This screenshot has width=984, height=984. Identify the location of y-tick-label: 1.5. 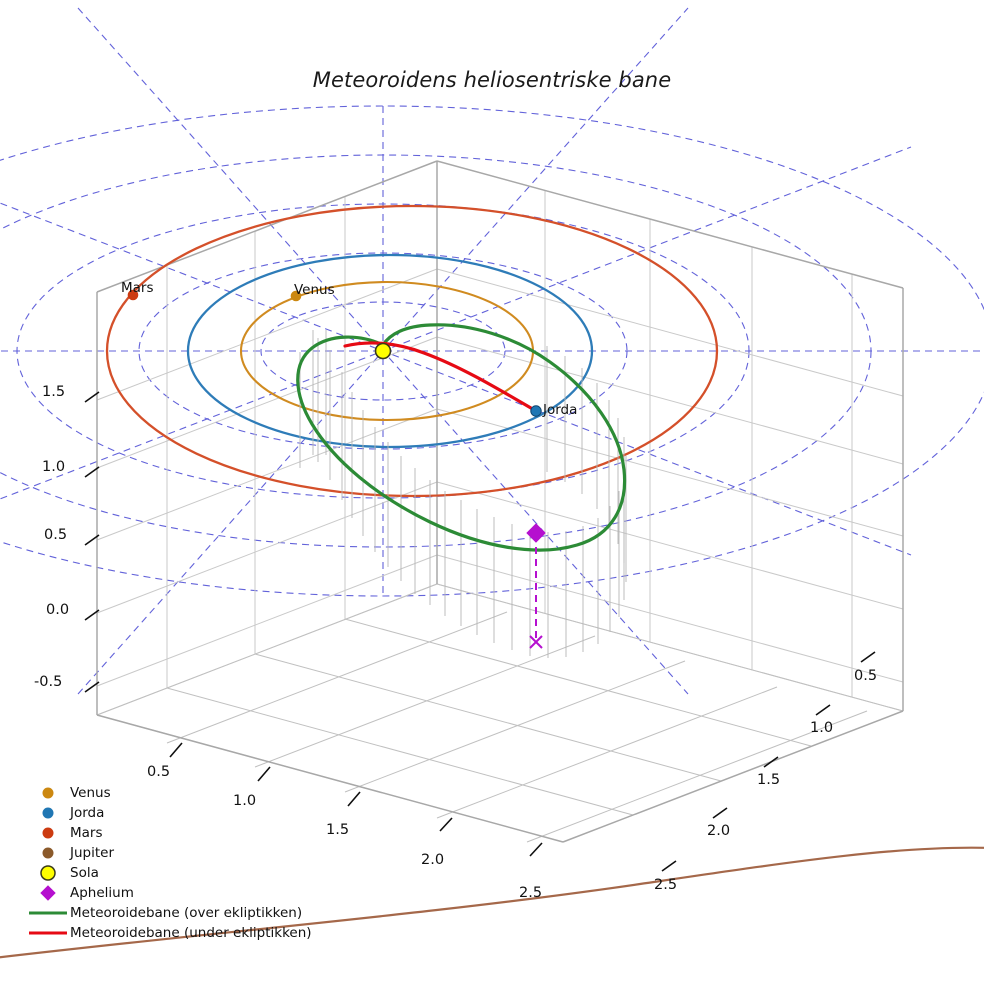
(769, 780).